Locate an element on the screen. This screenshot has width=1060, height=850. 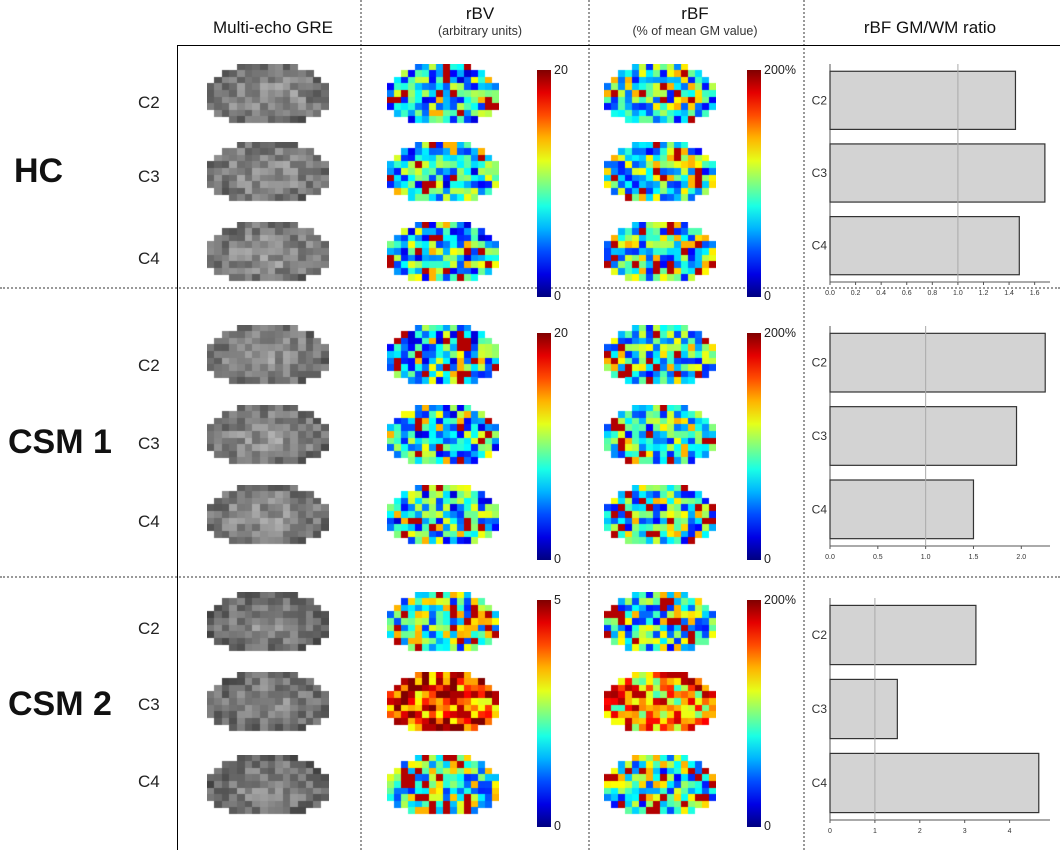
header-rbf-label: rBF is located at coordinates (695, 13).